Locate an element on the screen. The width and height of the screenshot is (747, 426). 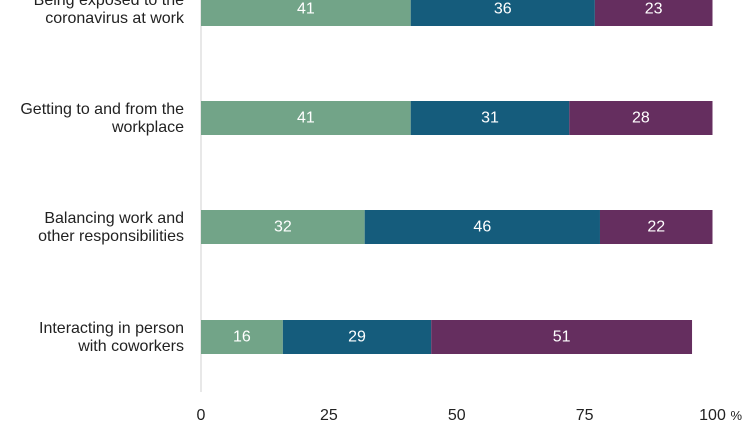
bar-value-label: 36 is located at coordinates (503, 9).